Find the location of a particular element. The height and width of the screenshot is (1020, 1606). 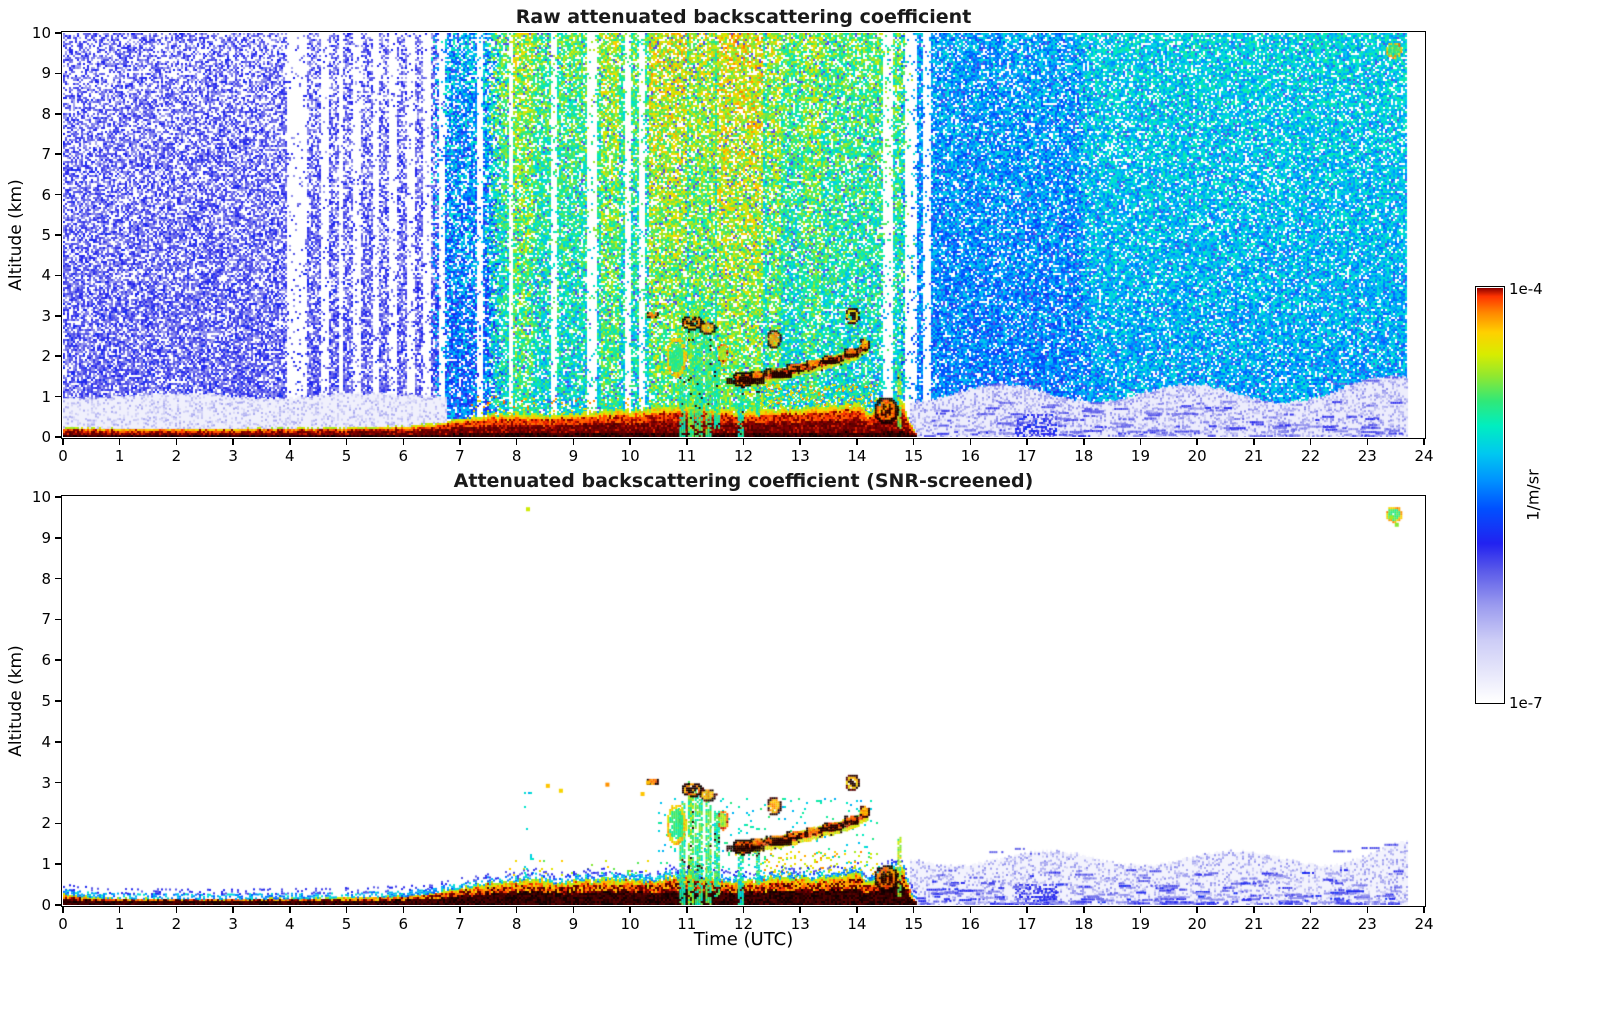

x-tick-label: 3 is located at coordinates (233, 924).